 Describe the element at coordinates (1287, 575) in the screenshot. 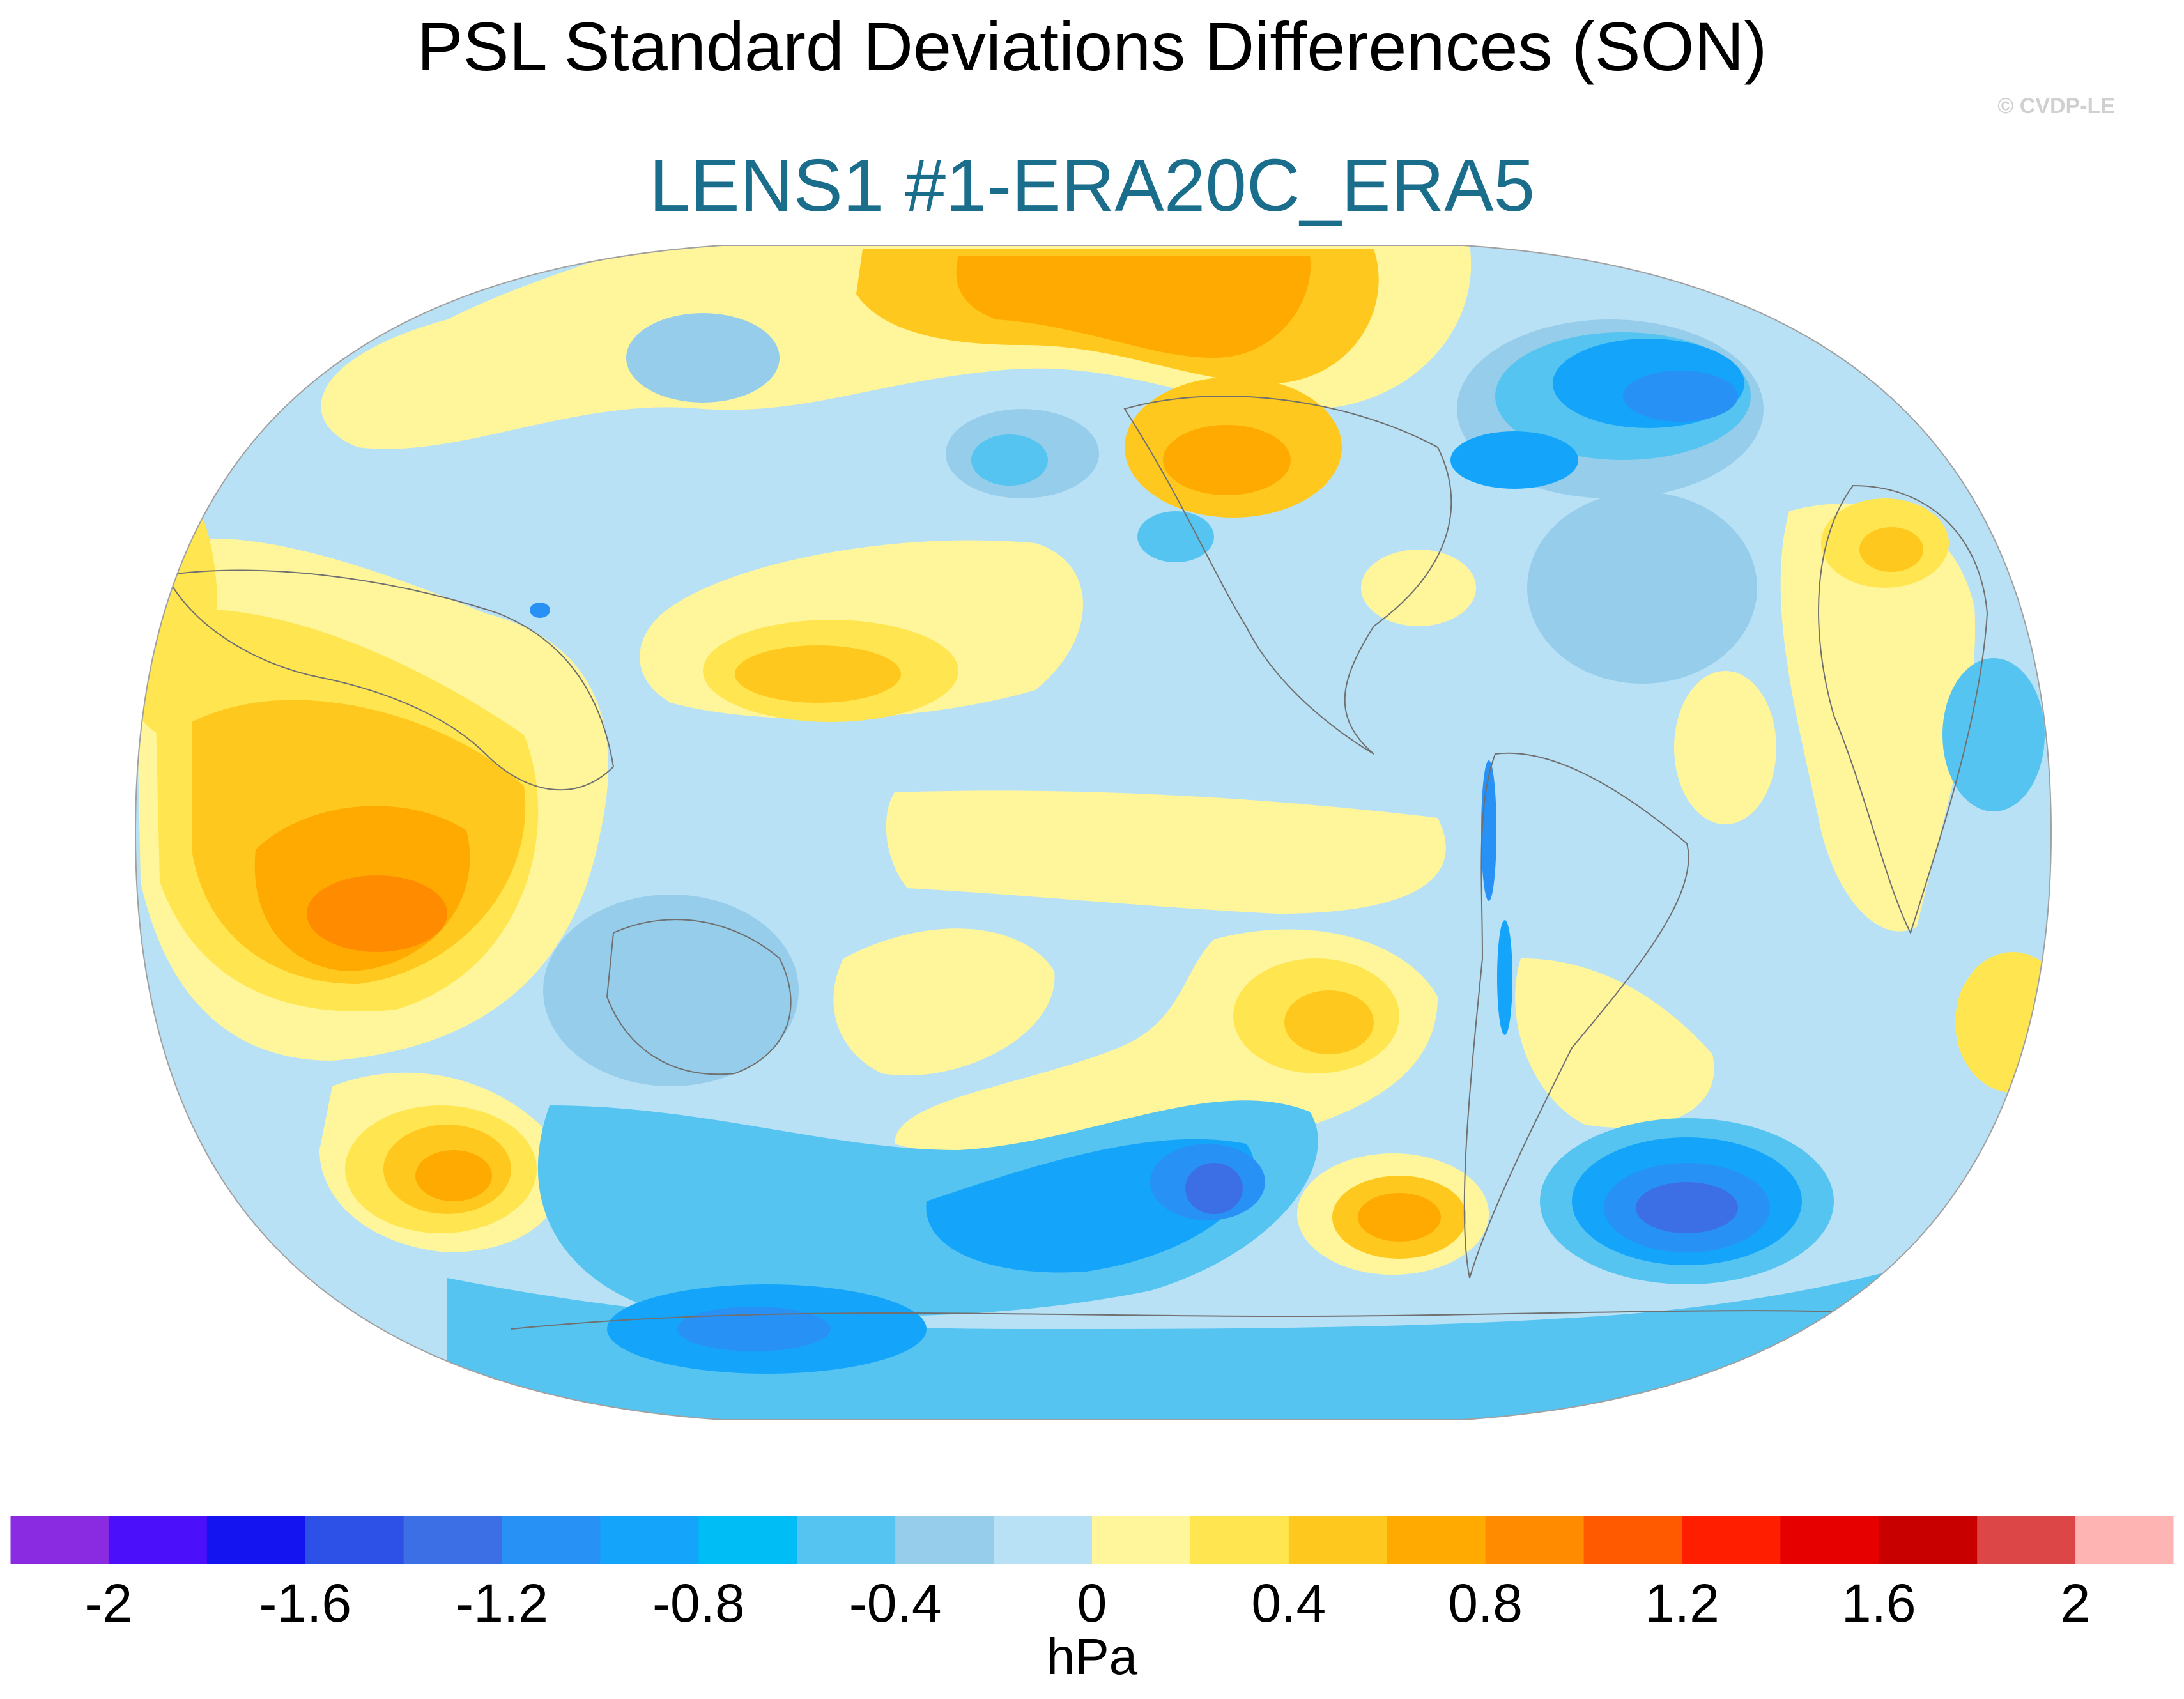

I see `coast-north-america` at that location.